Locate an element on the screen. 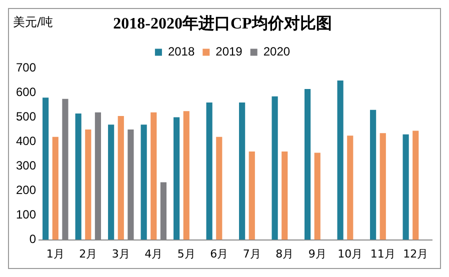 This screenshot has height=277, width=449. chart-title: 2018-2020年进口CP均价对比图 is located at coordinates (222, 23).